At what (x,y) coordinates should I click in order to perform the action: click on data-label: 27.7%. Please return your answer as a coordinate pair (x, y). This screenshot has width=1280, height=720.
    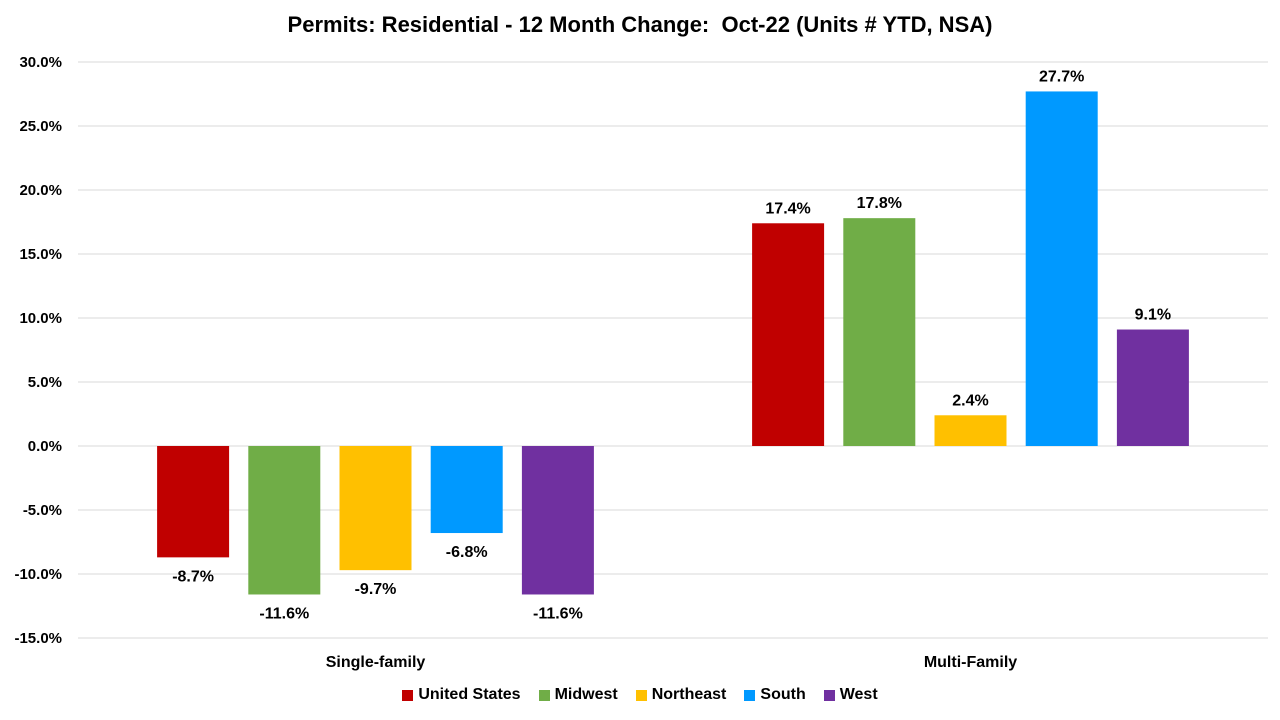
    Looking at the image, I should click on (1061, 76).